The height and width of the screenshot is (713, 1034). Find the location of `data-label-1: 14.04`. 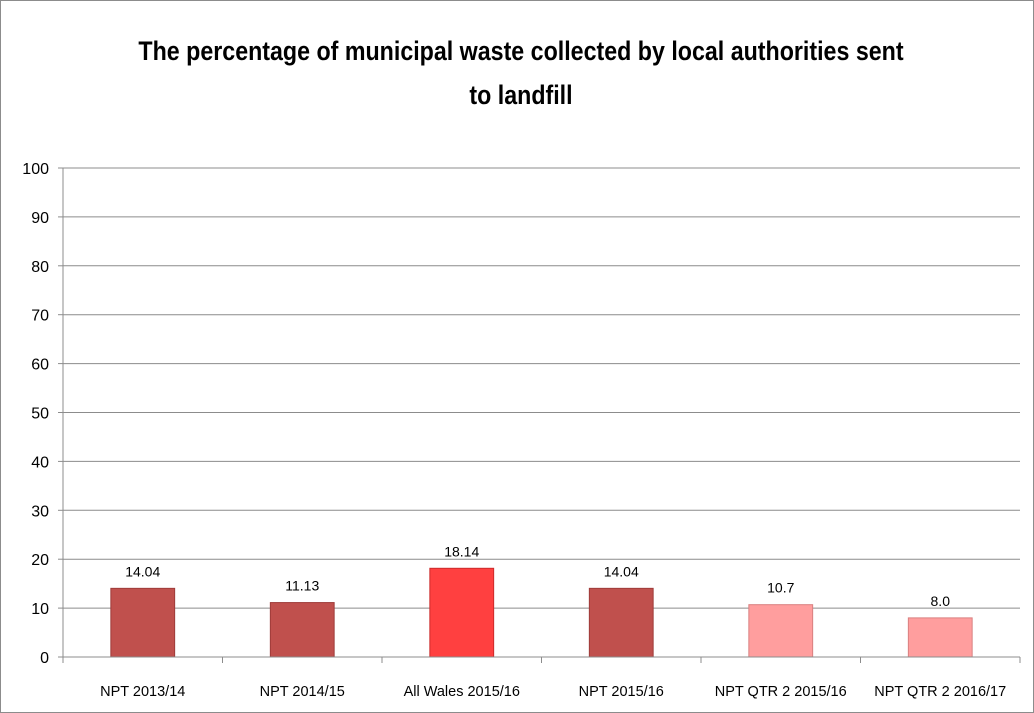

data-label-1: 14.04 is located at coordinates (142, 571).